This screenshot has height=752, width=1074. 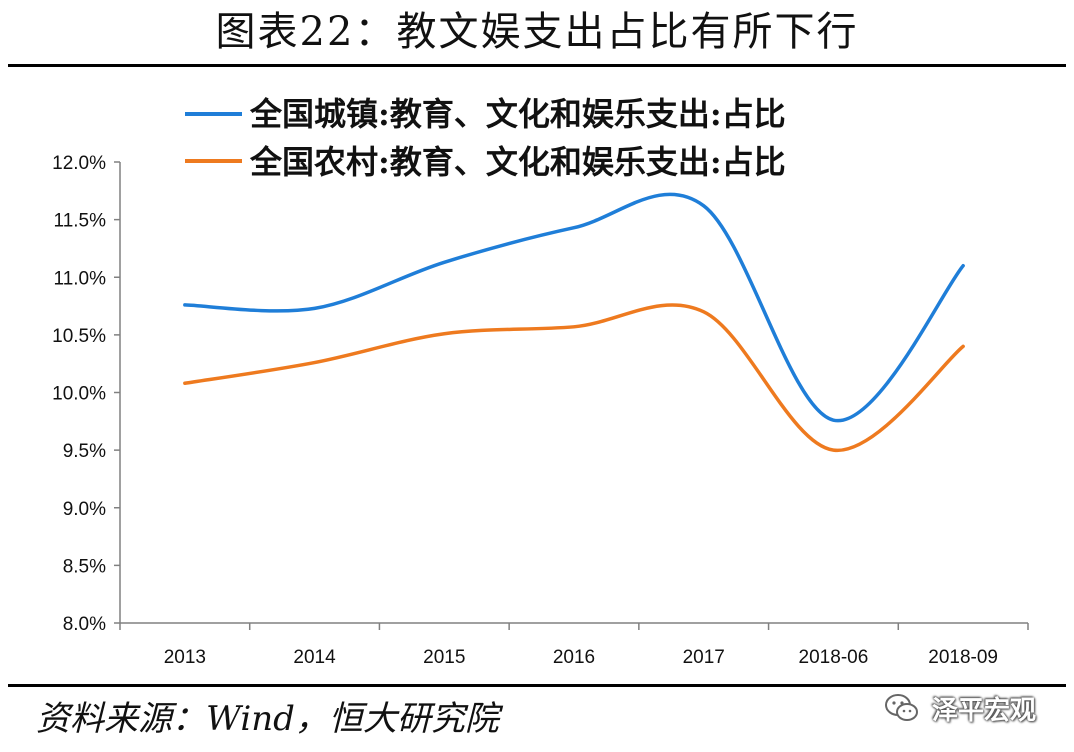 What do you see at coordinates (574, 377) in the screenshot?
I see `series-line-rural` at bounding box center [574, 377].